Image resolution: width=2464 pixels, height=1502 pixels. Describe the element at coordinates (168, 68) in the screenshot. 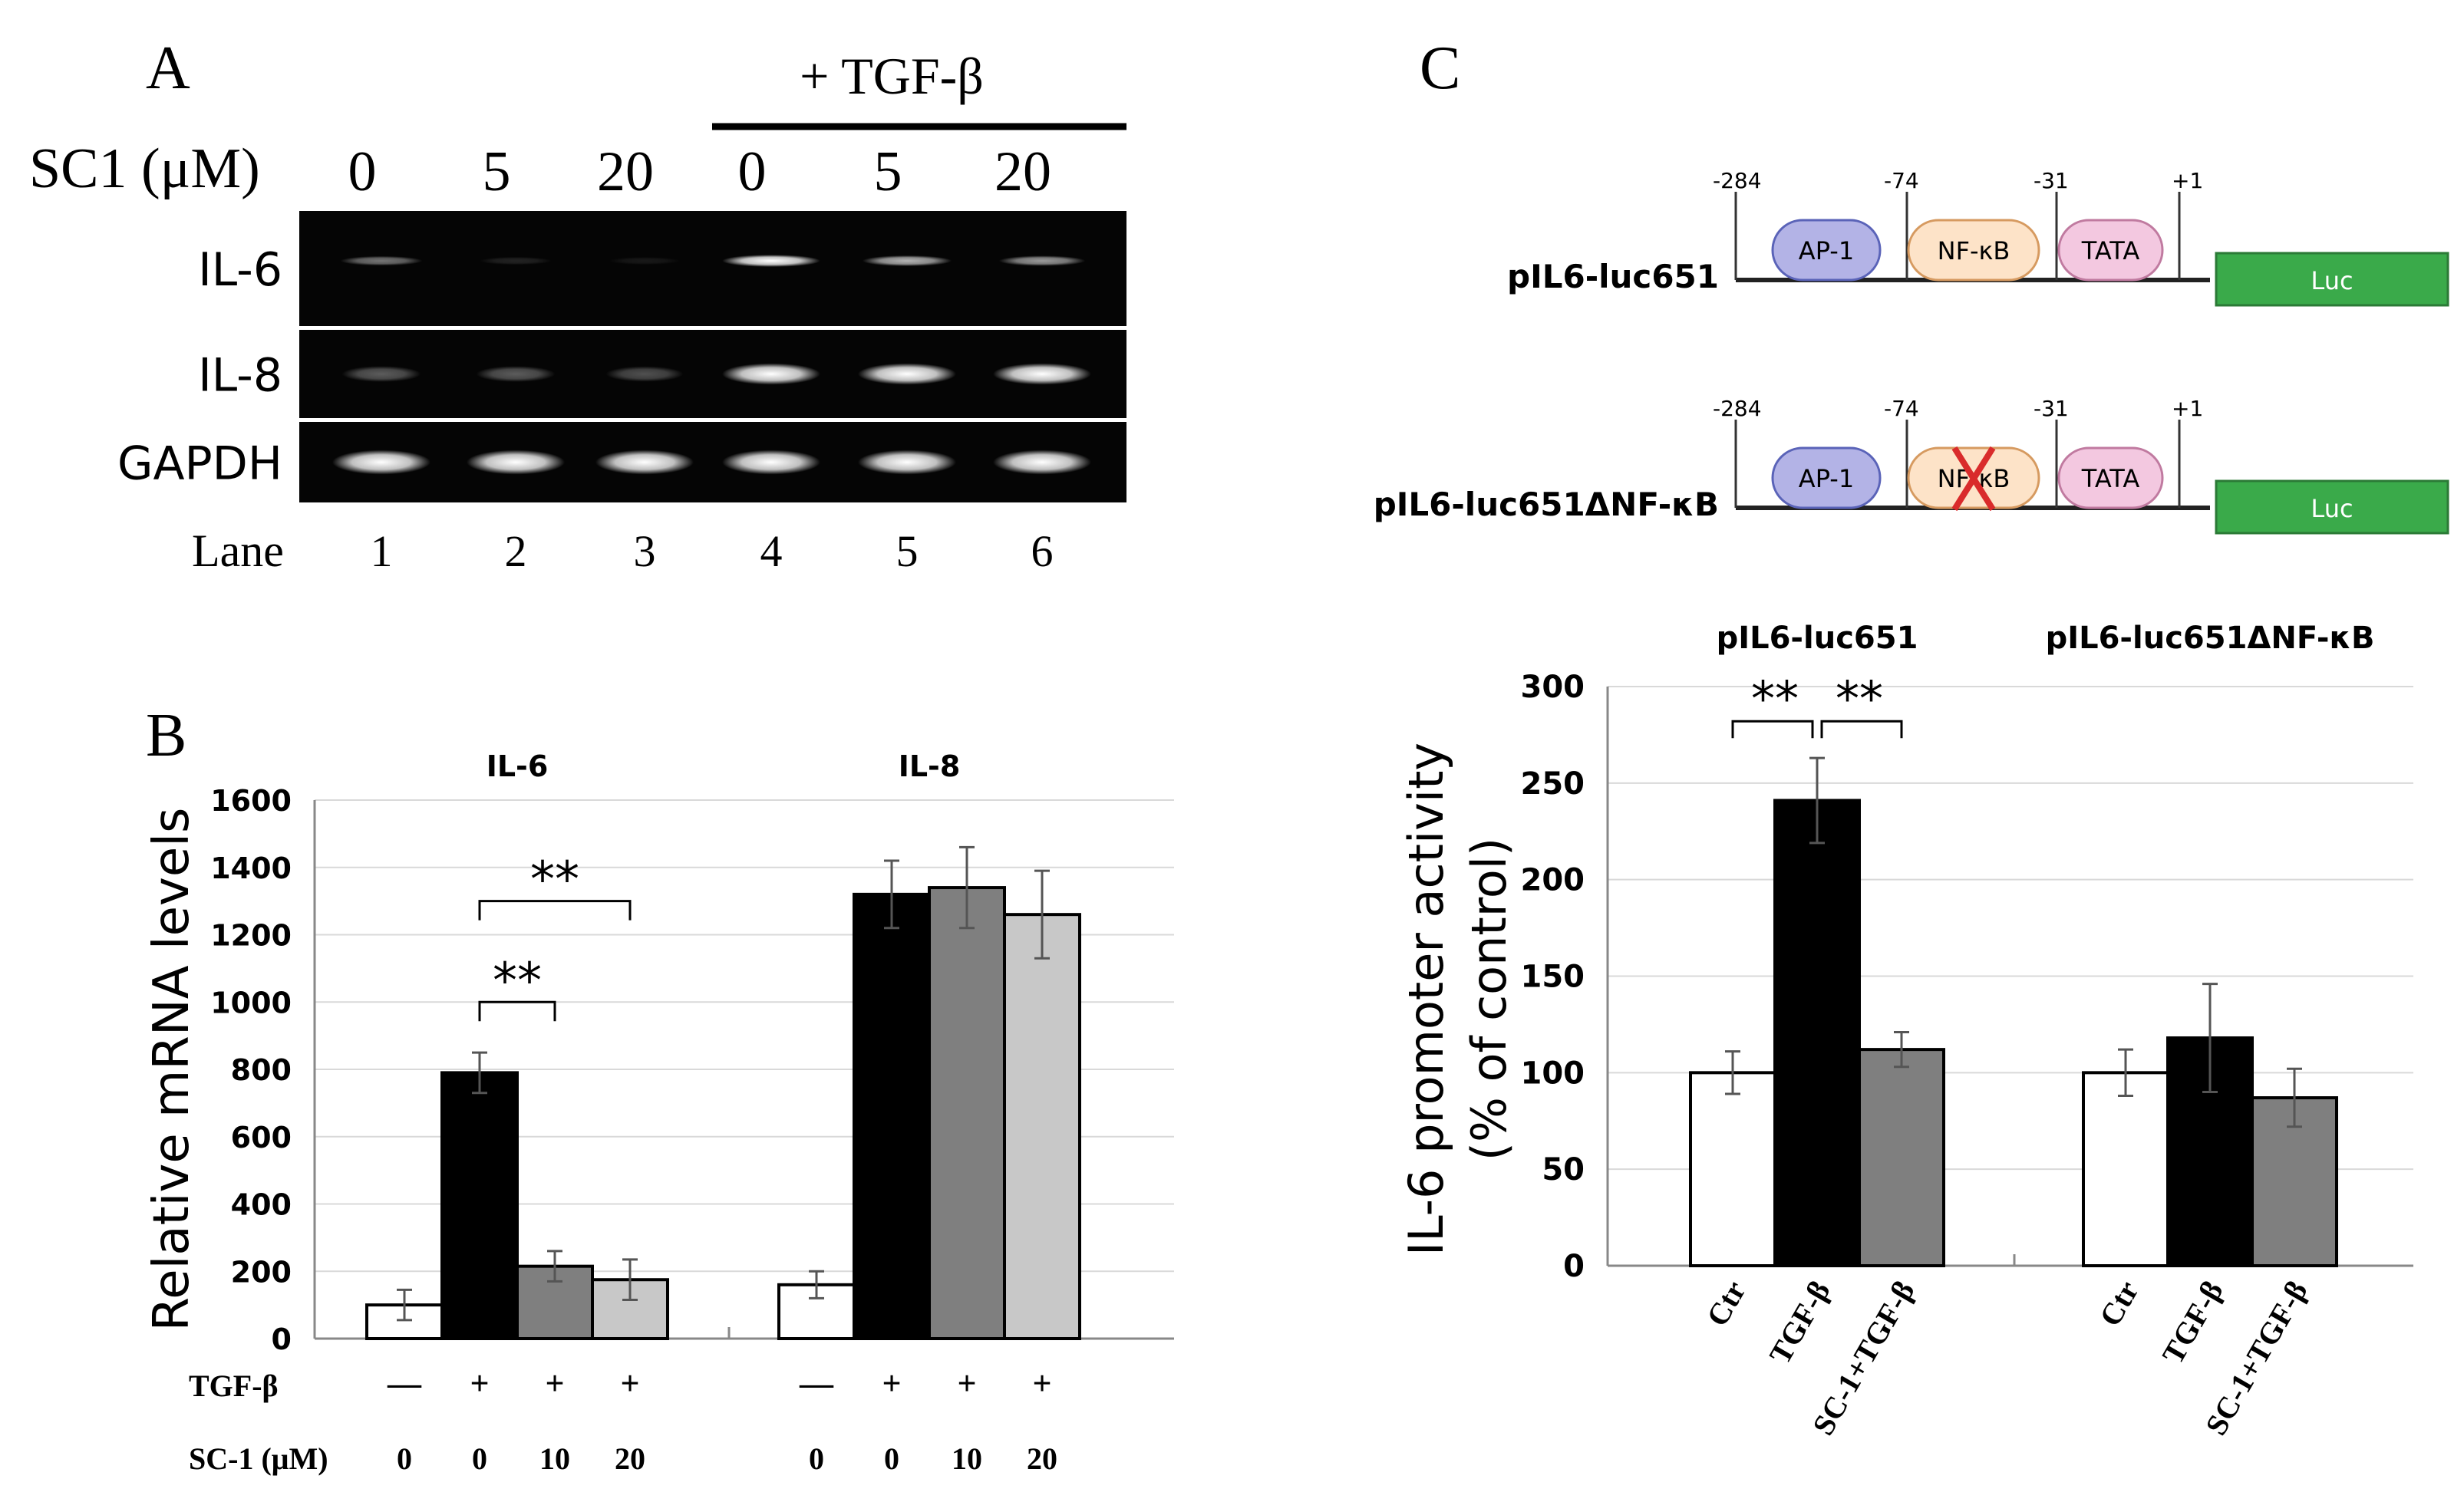

I see `panel-a-label: A` at that location.